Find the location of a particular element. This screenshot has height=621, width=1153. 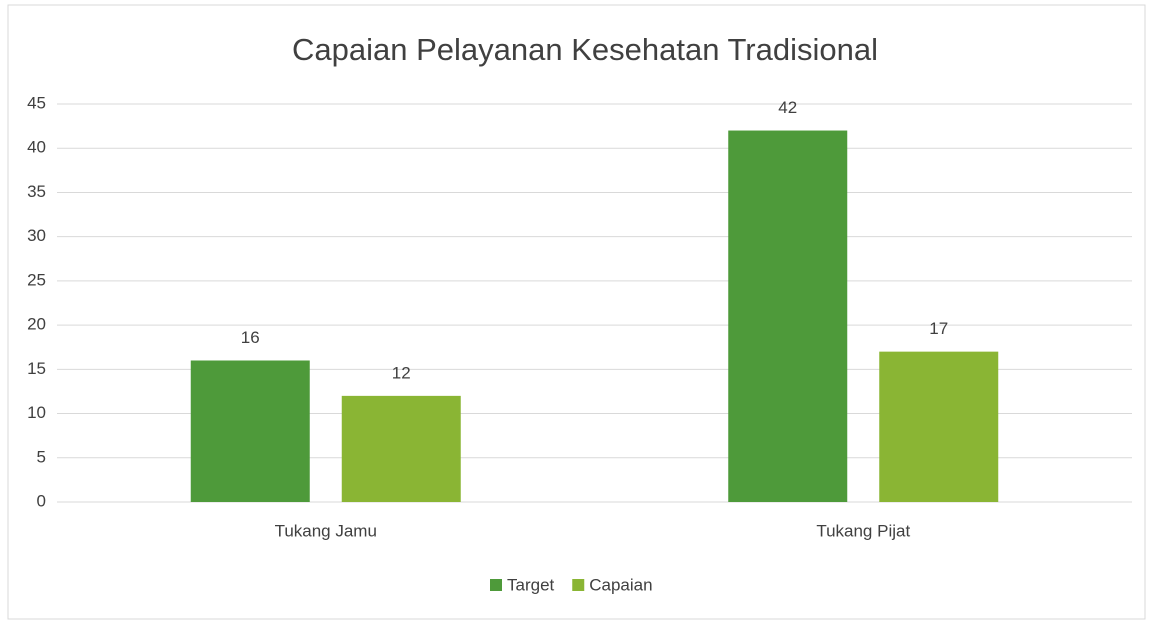

legend-label: Target is located at coordinates (531, 584).